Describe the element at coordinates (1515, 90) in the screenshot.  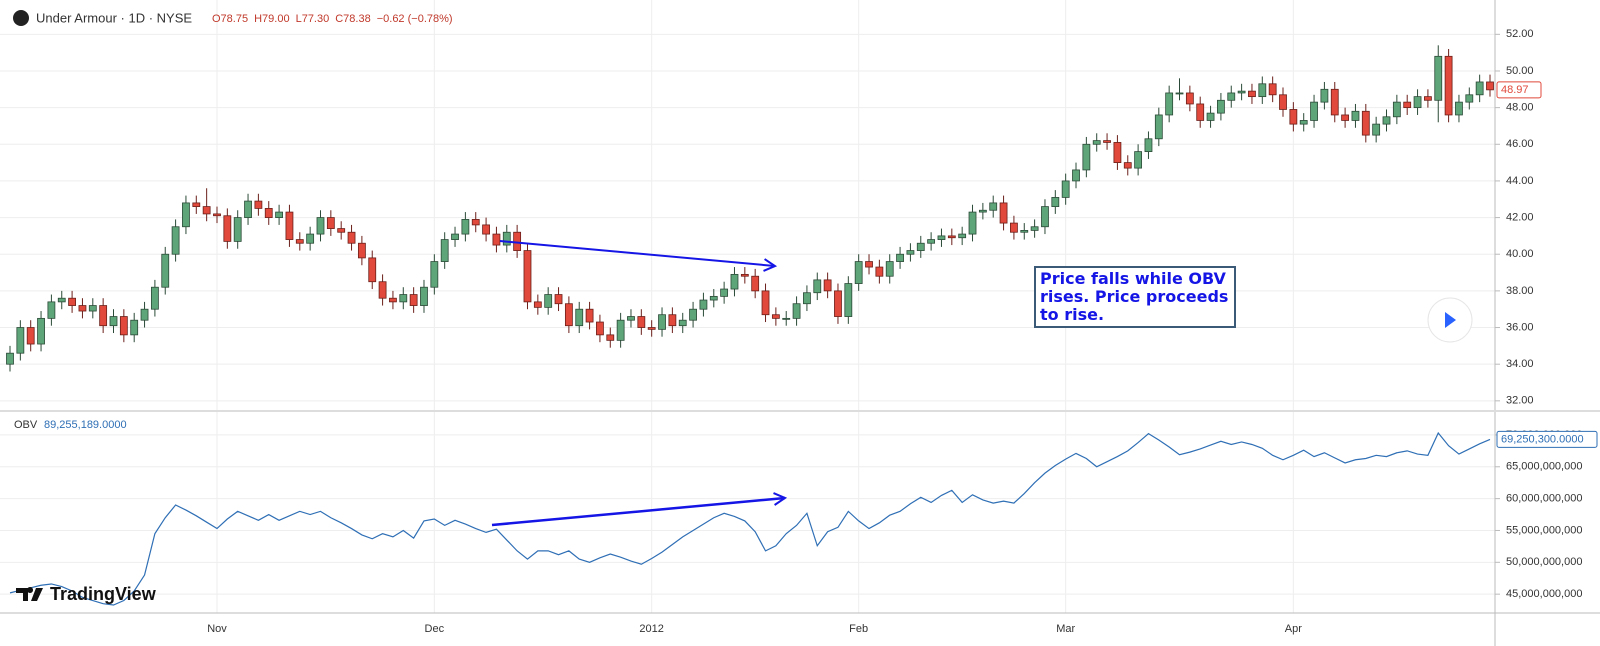
I see `last-price-label: 48.97` at that location.